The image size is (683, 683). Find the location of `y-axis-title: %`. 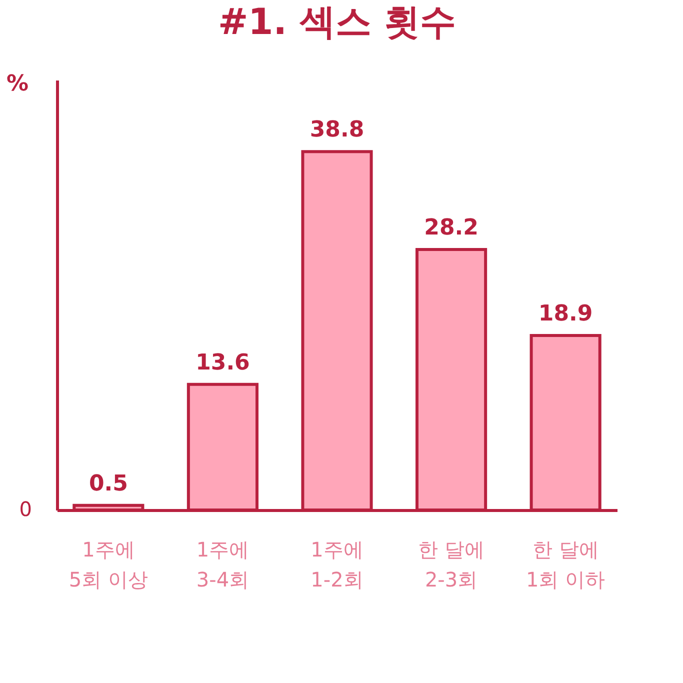

y-axis-title: % is located at coordinates (17, 84).